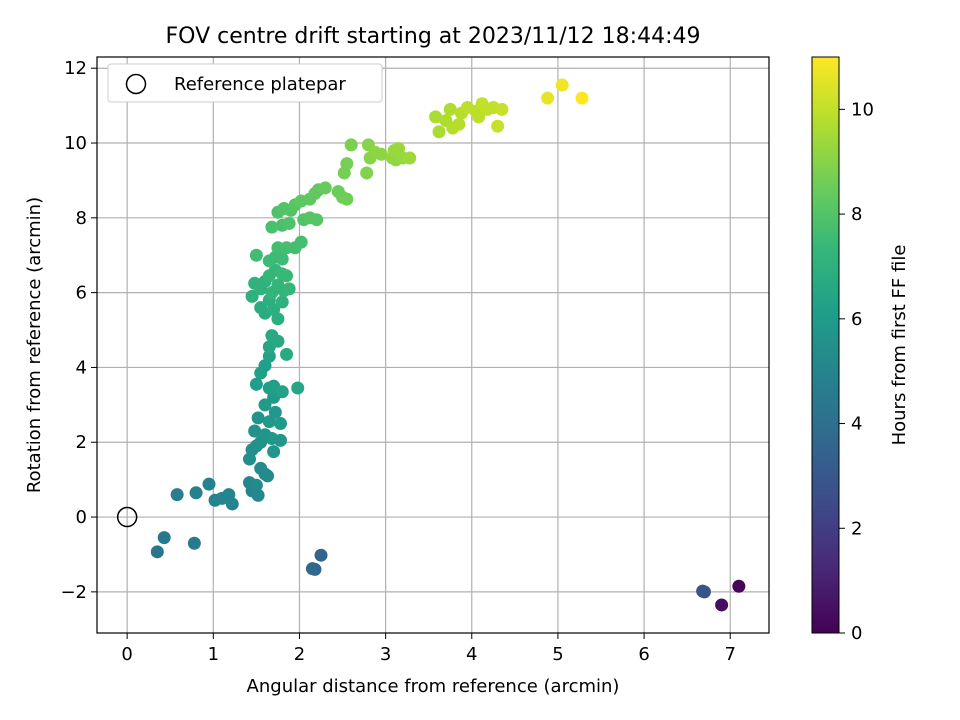 Image resolution: width=960 pixels, height=720 pixels. I want to click on reference-marker, so click(127, 517).